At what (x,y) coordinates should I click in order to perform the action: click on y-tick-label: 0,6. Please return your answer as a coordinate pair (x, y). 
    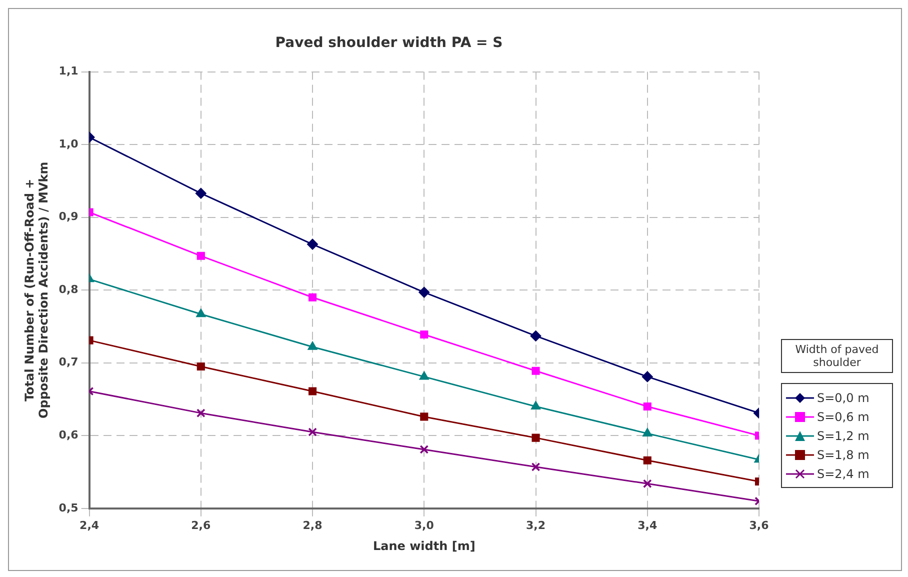
    Looking at the image, I should click on (68, 435).